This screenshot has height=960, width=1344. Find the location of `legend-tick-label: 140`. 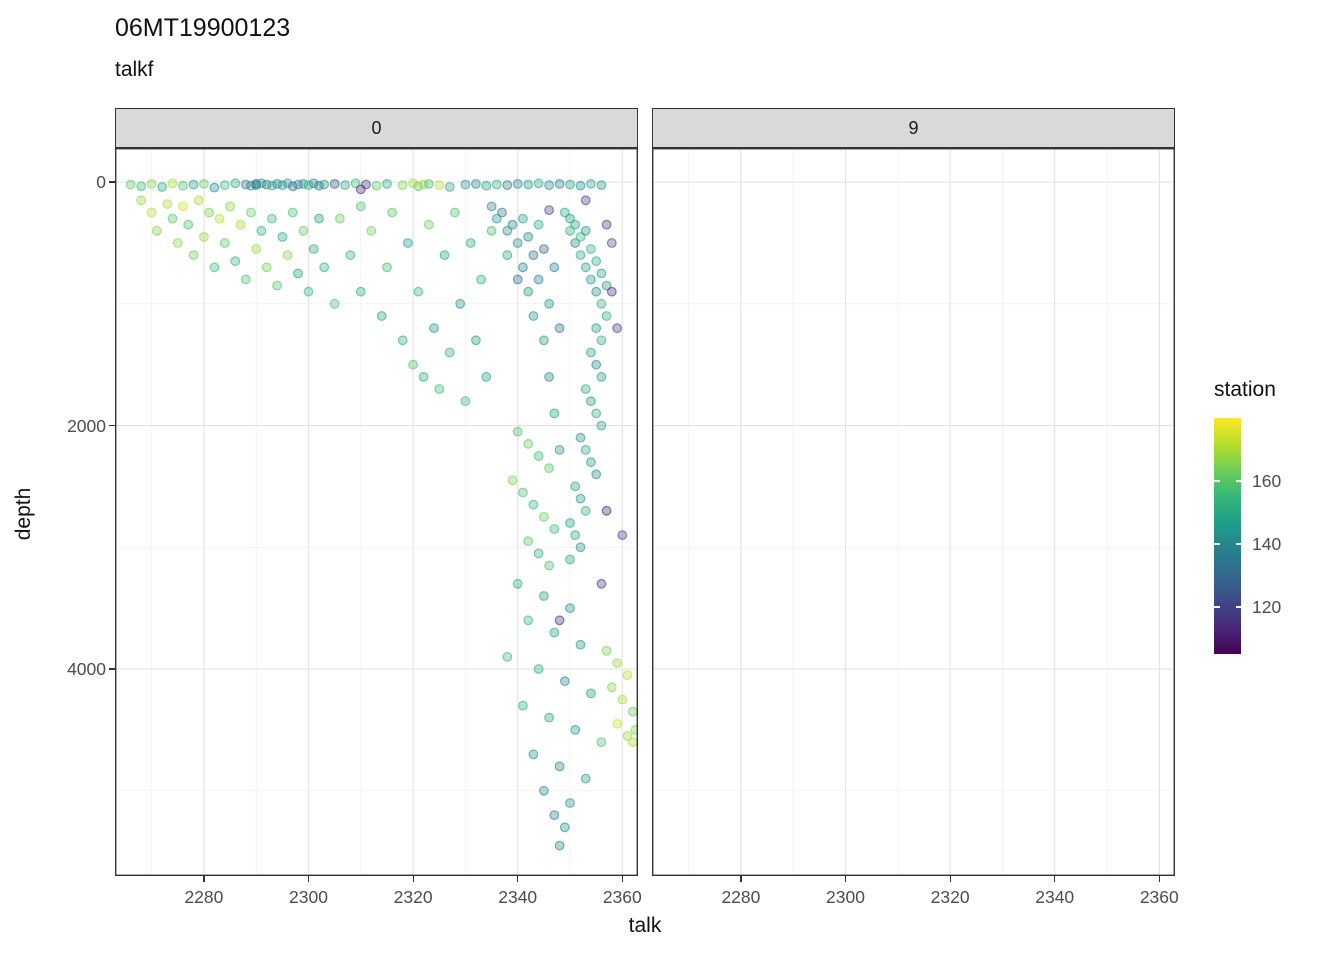

legend-tick-label: 140 is located at coordinates (1267, 543).